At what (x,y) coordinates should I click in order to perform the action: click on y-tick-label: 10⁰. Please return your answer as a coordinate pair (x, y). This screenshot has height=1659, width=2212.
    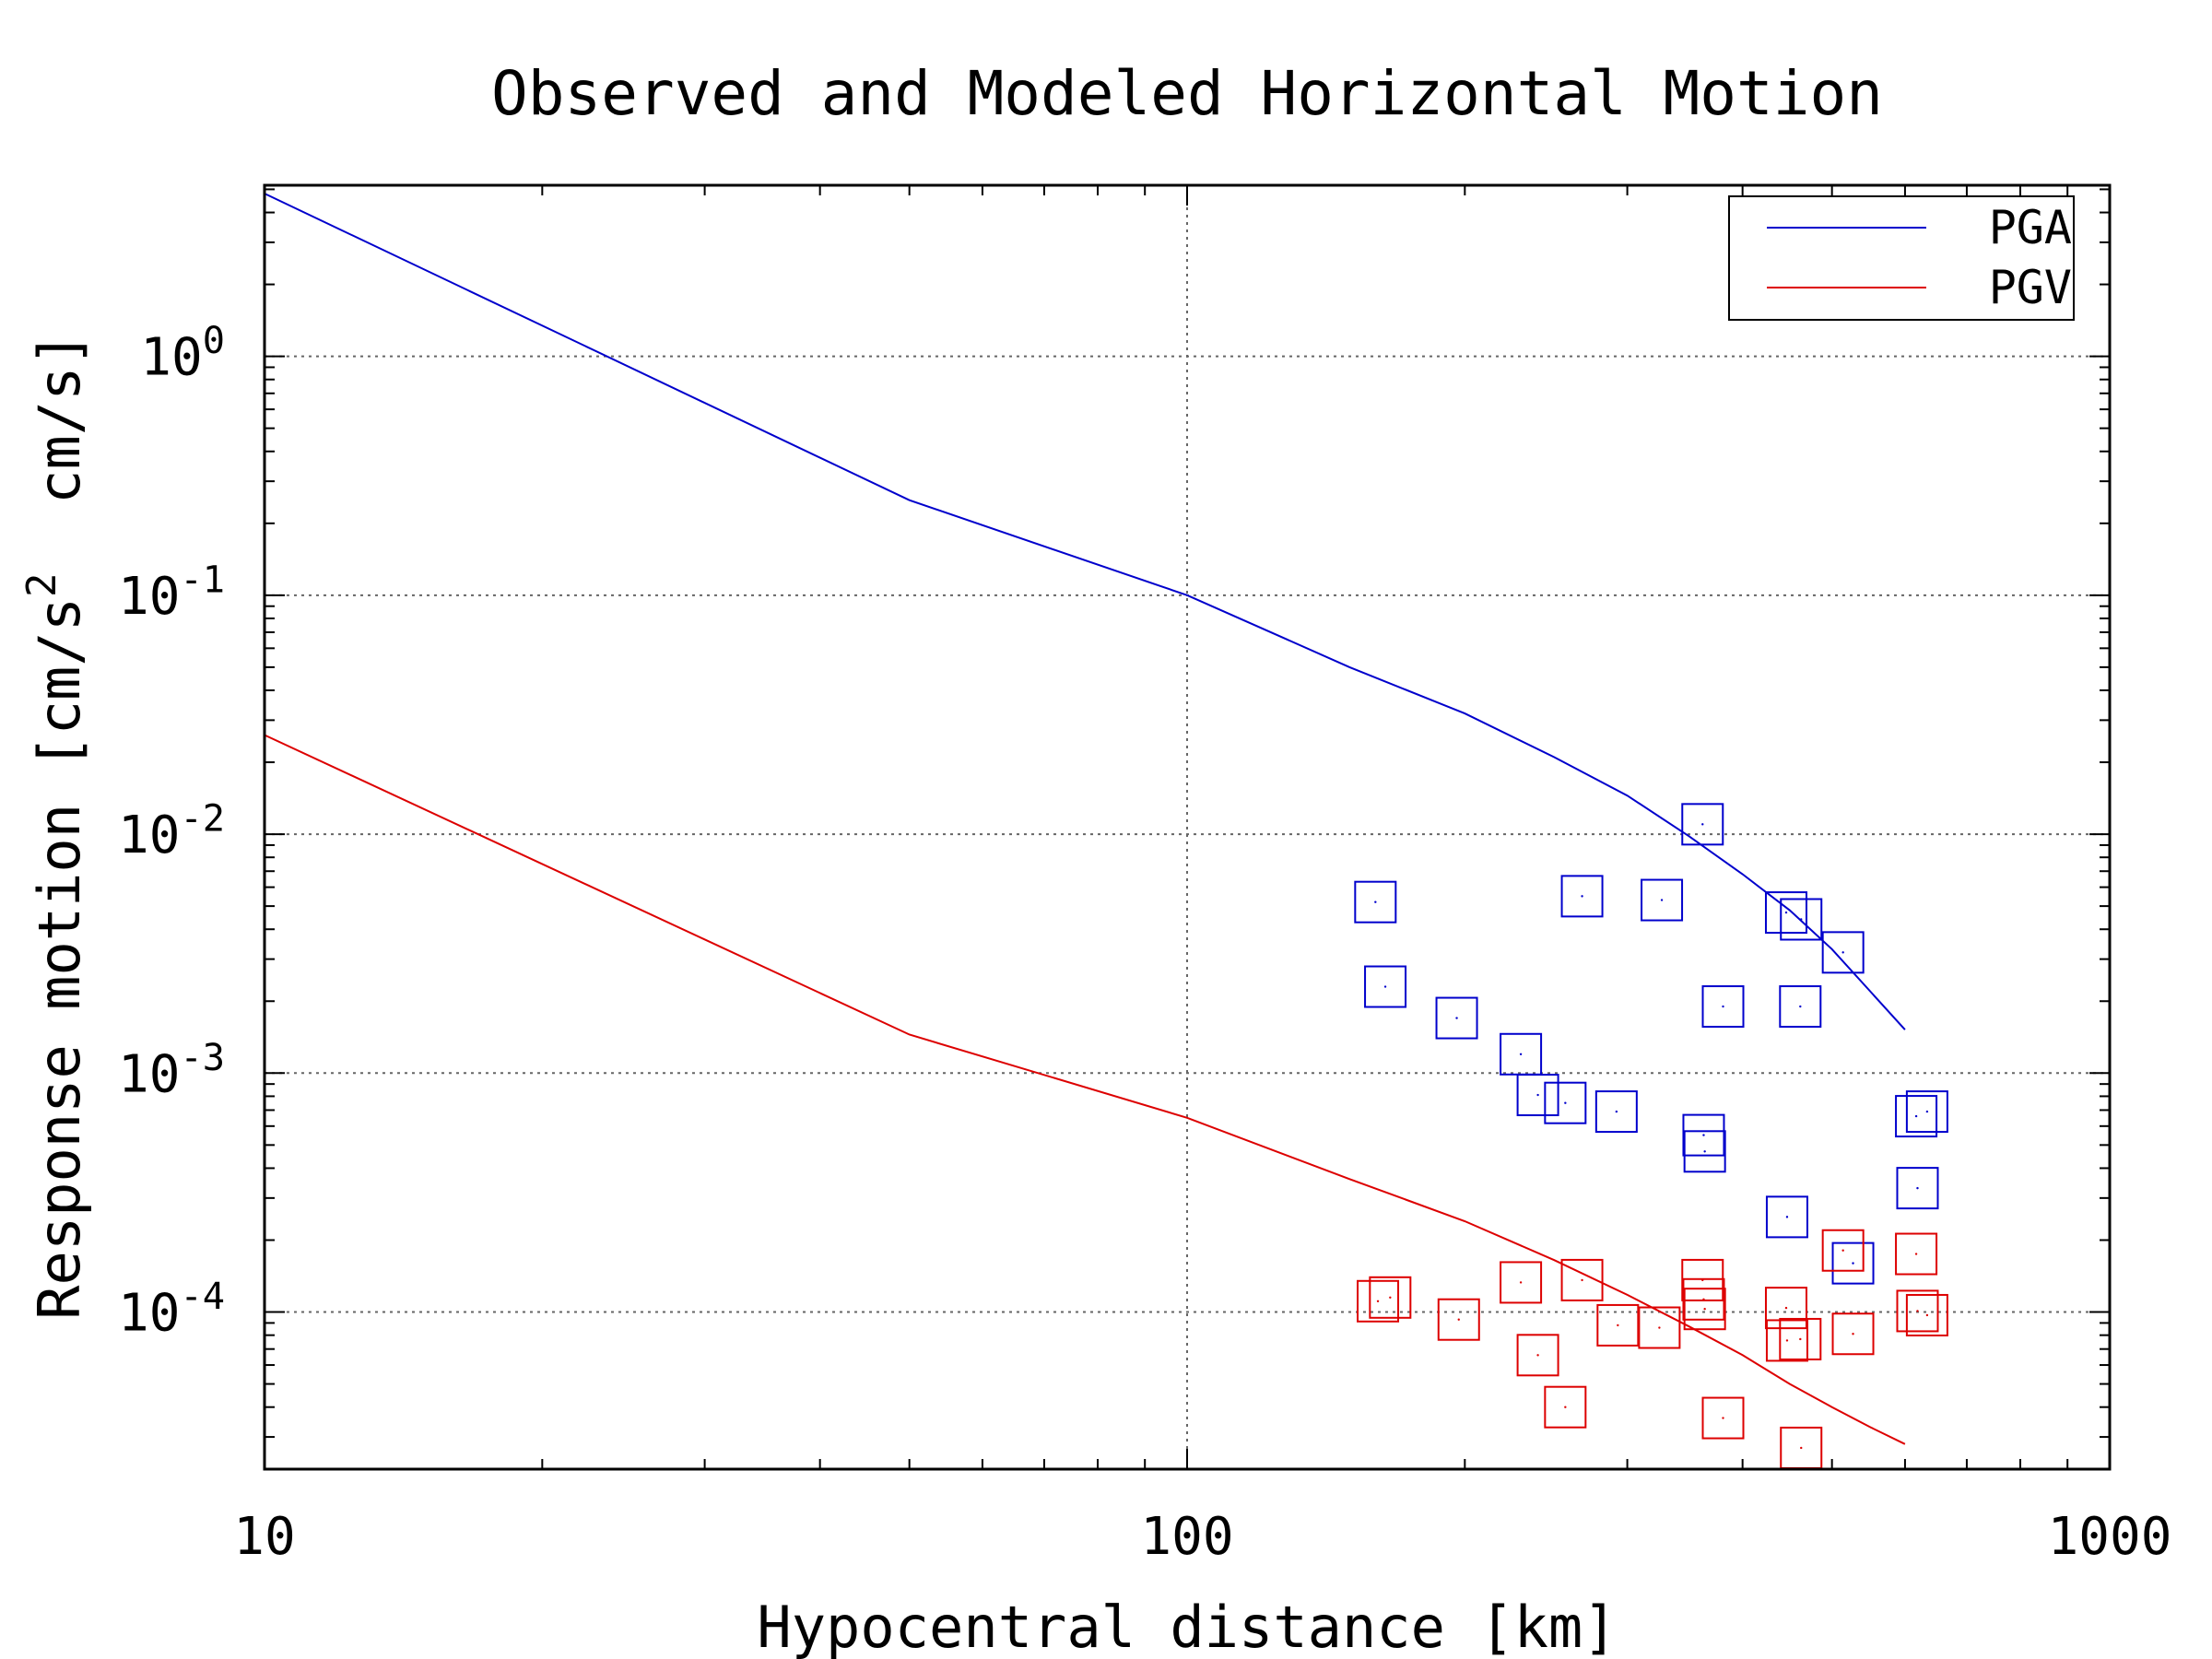
    Looking at the image, I should click on (182, 353).